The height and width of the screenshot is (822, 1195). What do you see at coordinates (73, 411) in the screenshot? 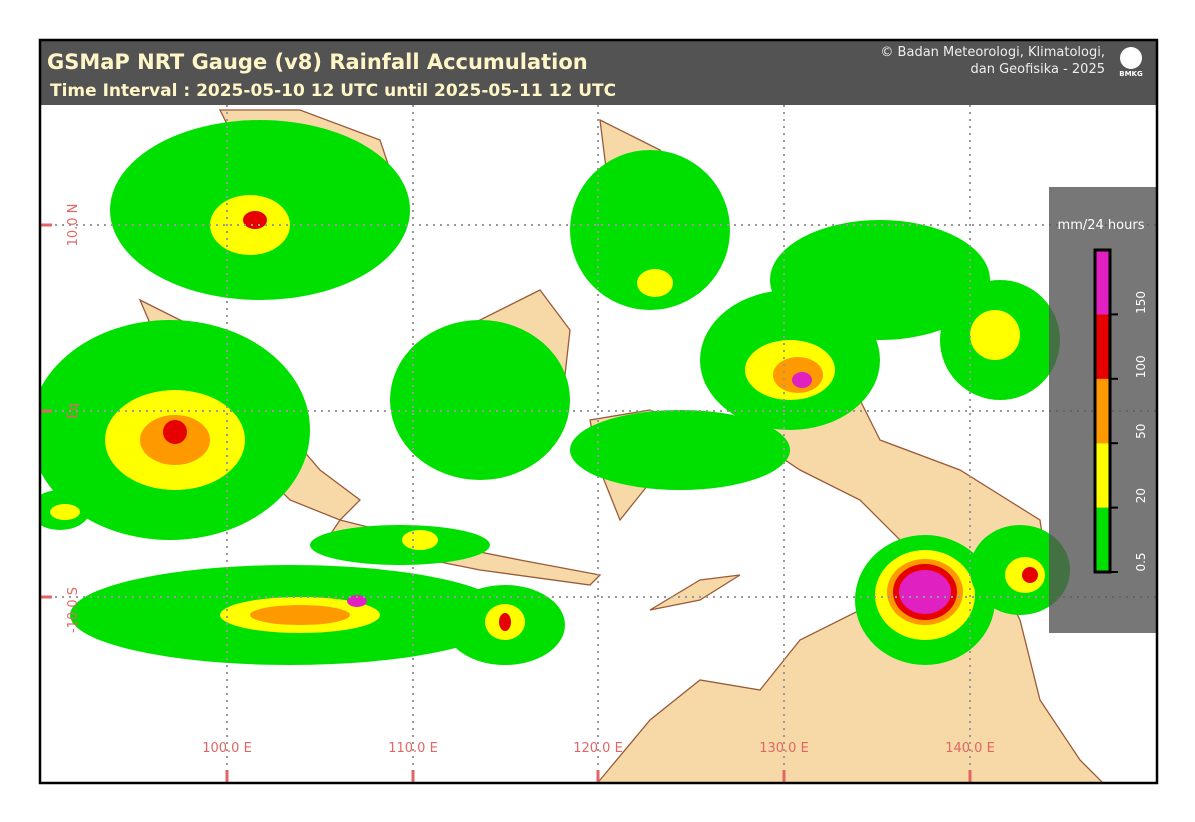
I see `lat-label: Eq` at bounding box center [73, 411].